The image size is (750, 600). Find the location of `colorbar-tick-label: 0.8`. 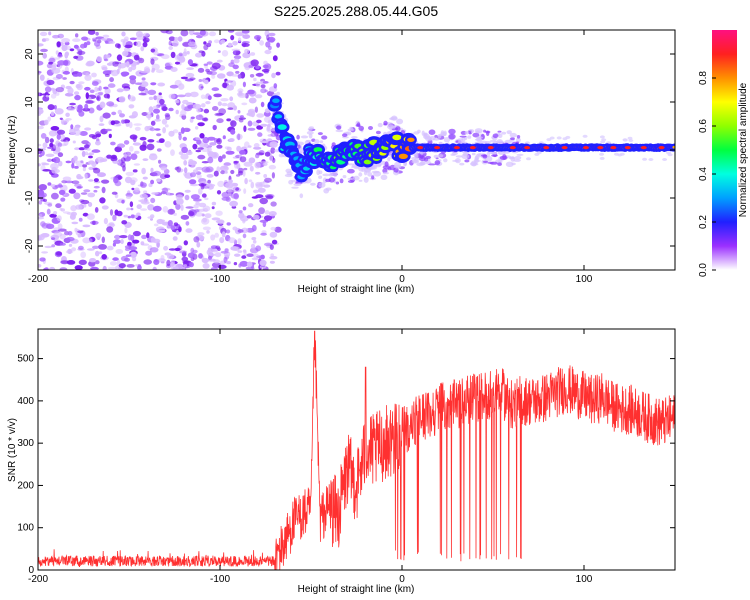

colorbar-tick-label: 0.8 is located at coordinates (703, 78).